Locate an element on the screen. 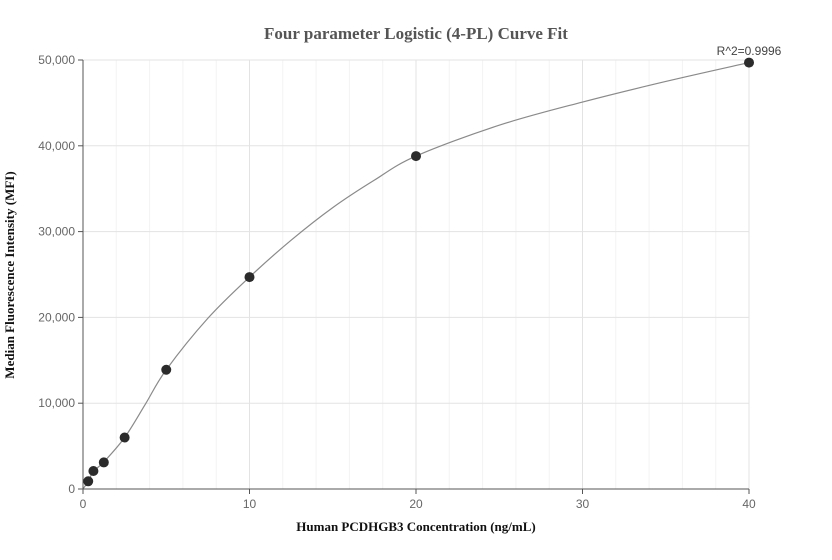  x-tick-label: 30 is located at coordinates (583, 504).